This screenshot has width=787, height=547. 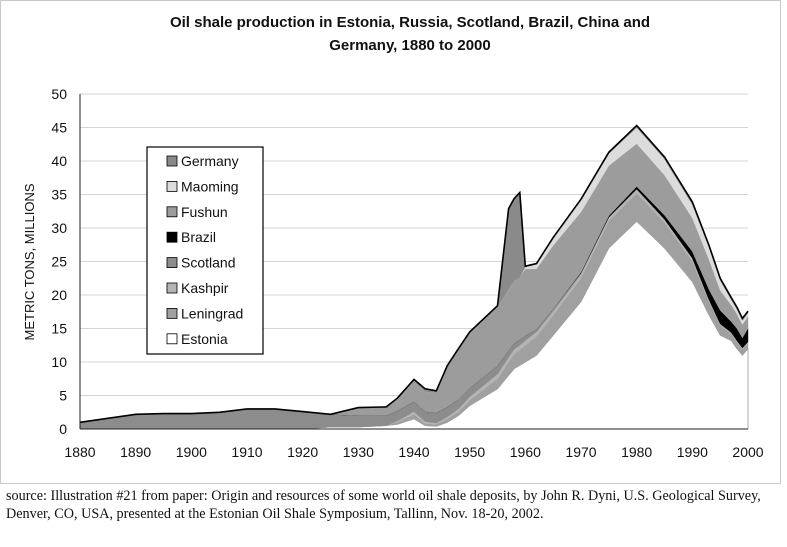 What do you see at coordinates (210, 186) in the screenshot?
I see `legend-label: Maoming` at bounding box center [210, 186].